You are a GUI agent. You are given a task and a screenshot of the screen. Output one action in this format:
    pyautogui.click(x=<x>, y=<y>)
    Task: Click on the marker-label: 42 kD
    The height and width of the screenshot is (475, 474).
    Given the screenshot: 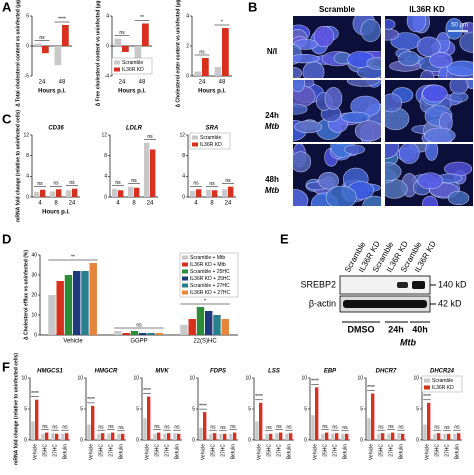 What is the action you would take?
    pyautogui.click(x=450, y=303)
    